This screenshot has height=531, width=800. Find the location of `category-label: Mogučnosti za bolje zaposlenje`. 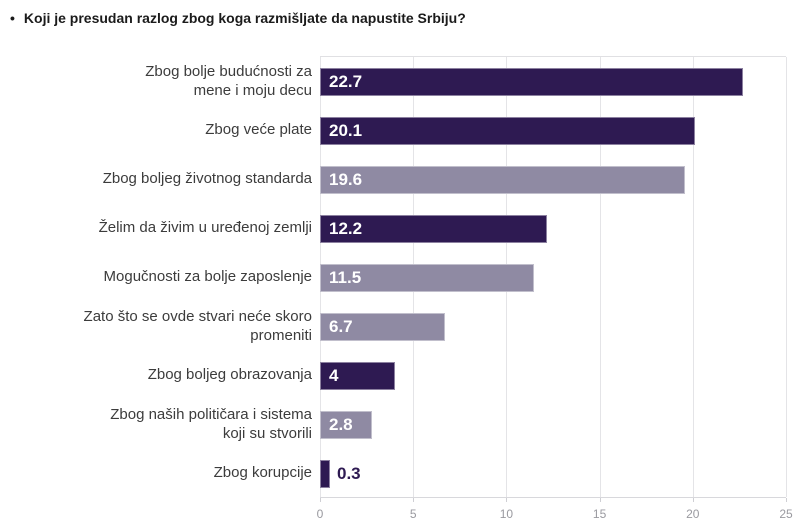

category-label: Mogučnosti za bolje zaposlenje is located at coordinates (207, 276).